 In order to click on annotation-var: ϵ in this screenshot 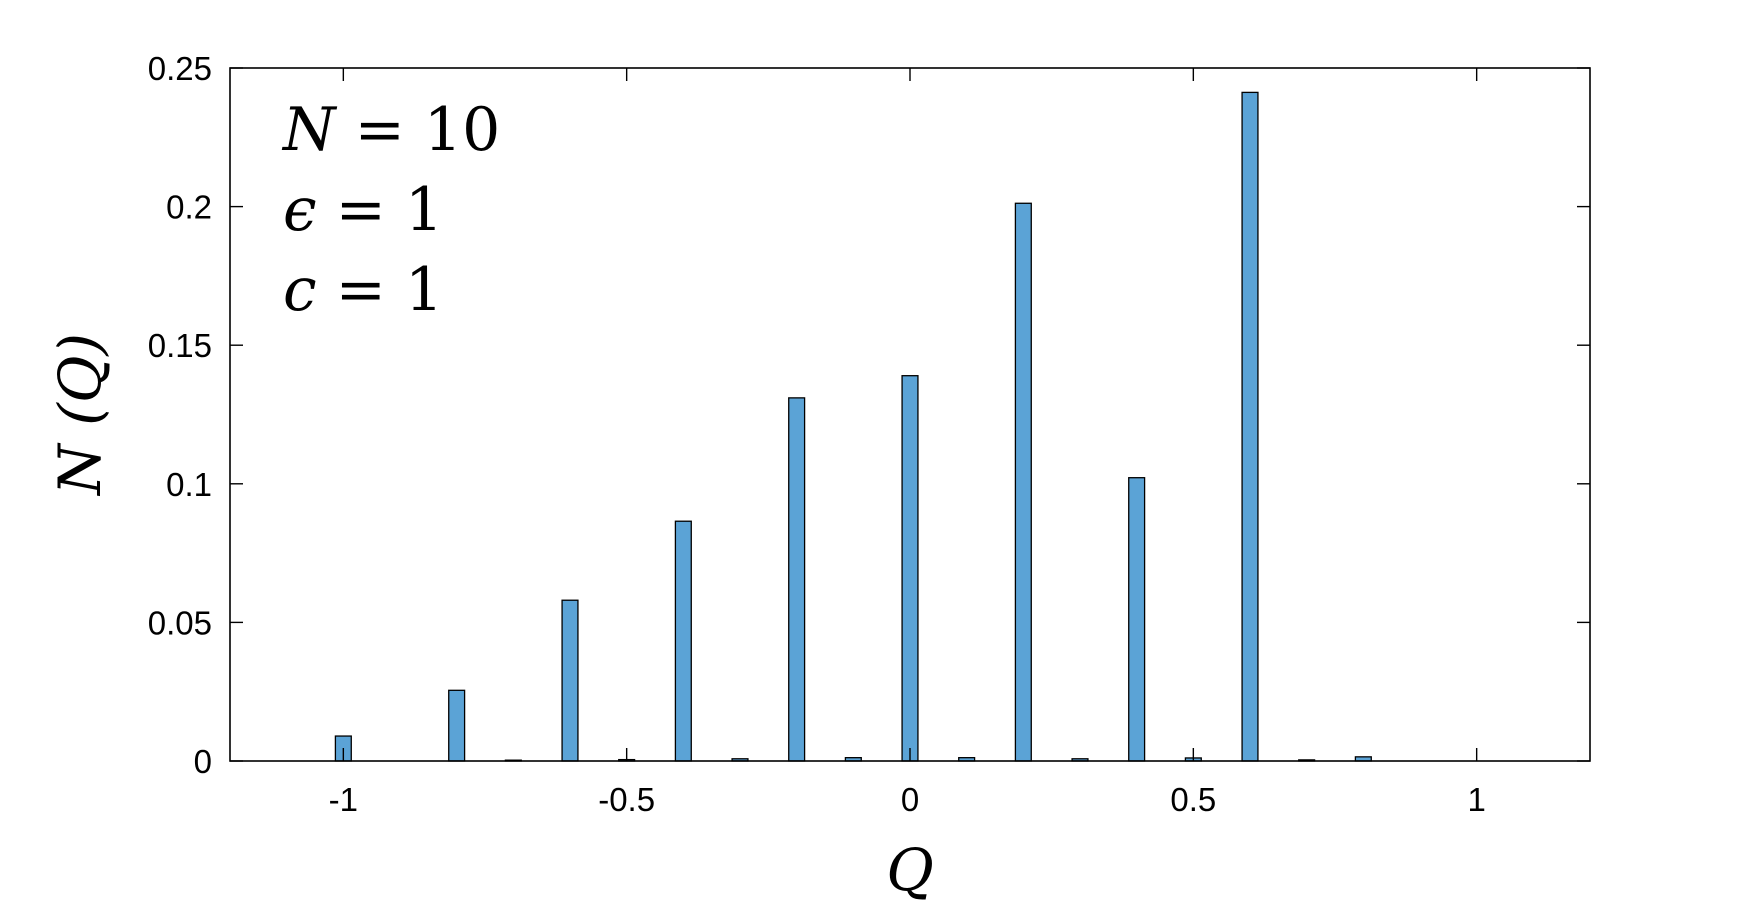, I will do `click(300, 210)`.